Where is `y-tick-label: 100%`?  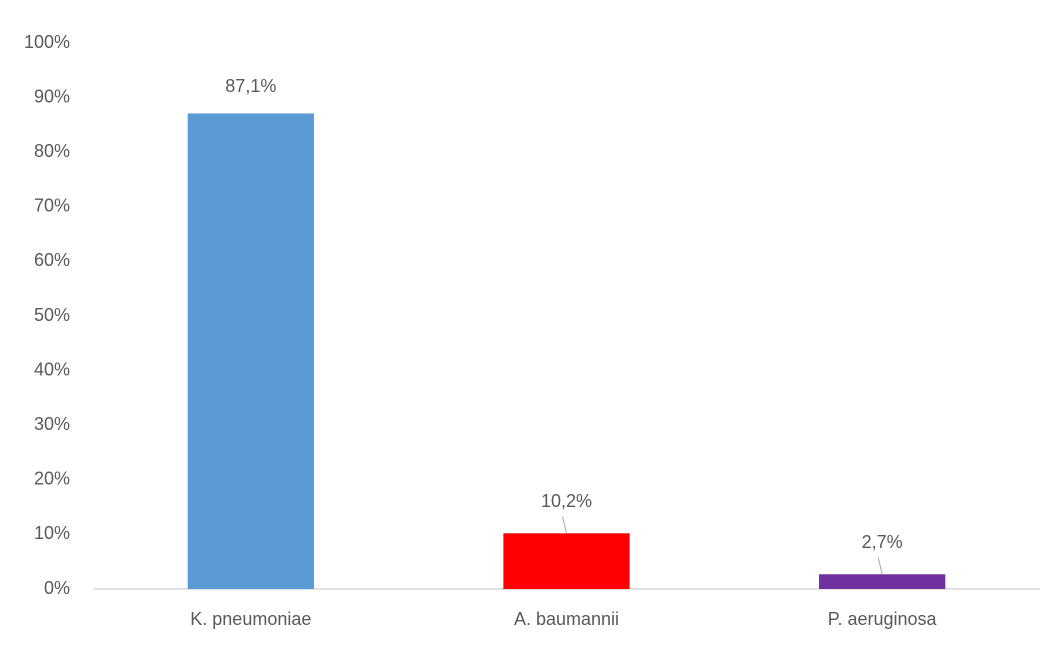 y-tick-label: 100% is located at coordinates (47, 42).